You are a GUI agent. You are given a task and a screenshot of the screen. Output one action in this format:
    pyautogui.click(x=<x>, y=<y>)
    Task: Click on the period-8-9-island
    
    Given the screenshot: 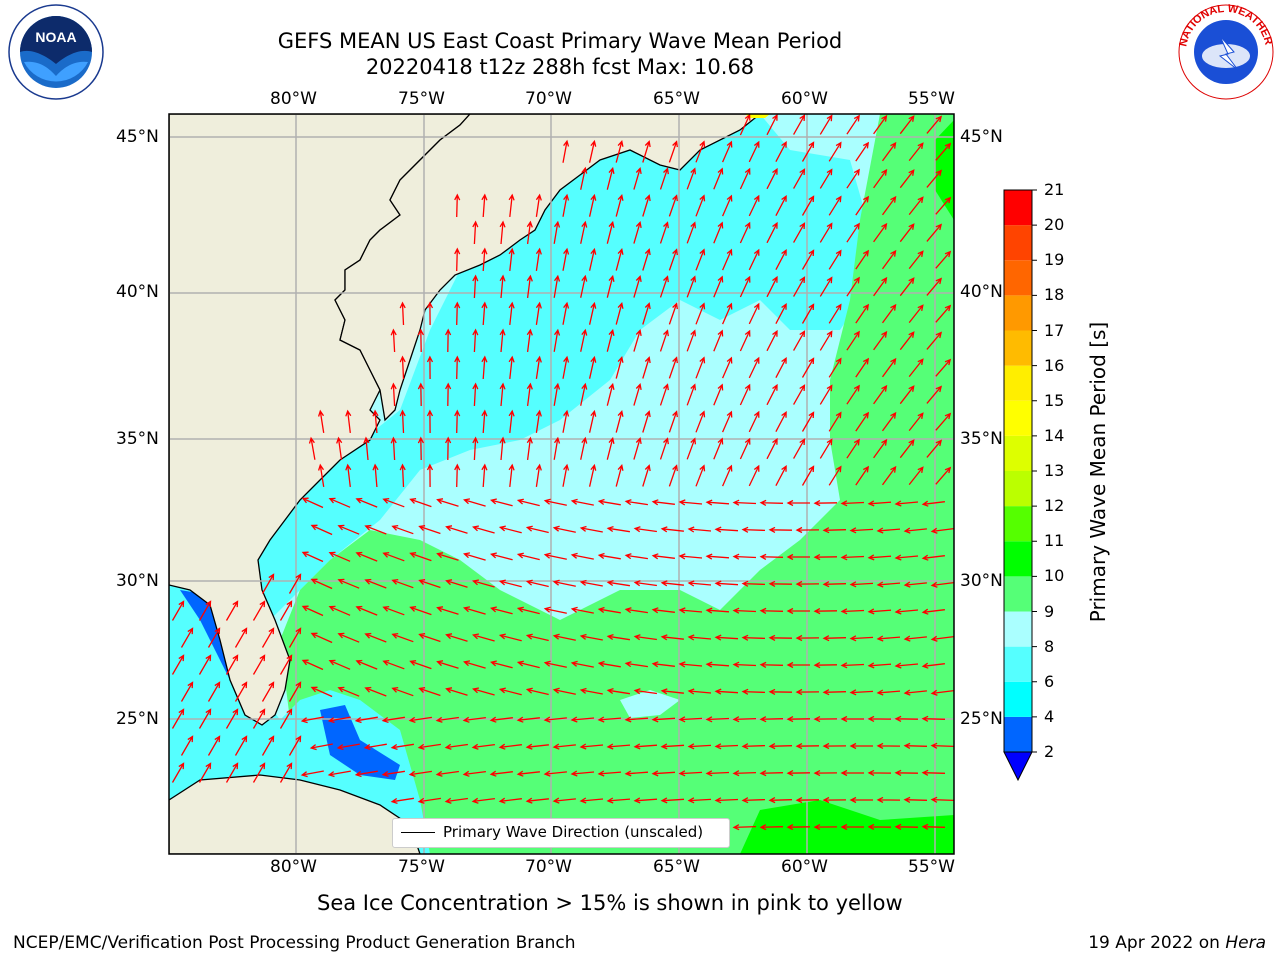 What is the action you would take?
    pyautogui.click(x=650, y=704)
    